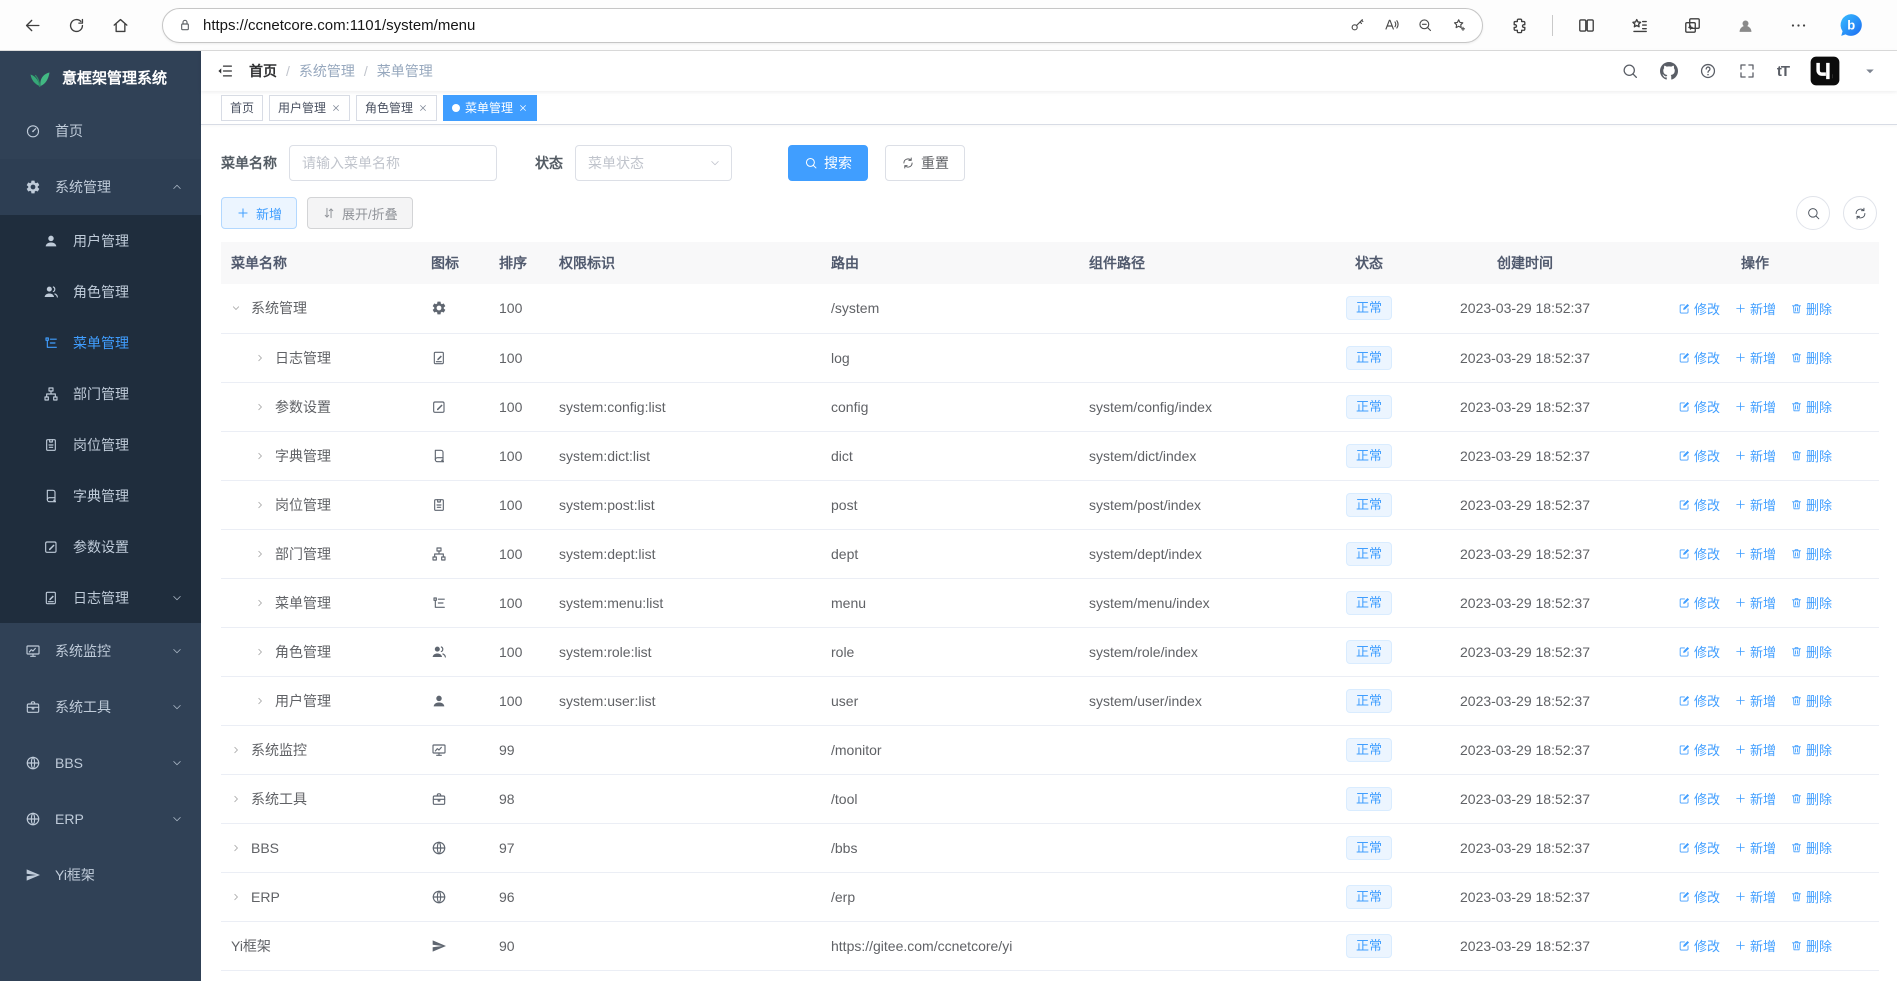 This screenshot has width=1897, height=981. I want to click on browser-back-button, so click(32, 25).